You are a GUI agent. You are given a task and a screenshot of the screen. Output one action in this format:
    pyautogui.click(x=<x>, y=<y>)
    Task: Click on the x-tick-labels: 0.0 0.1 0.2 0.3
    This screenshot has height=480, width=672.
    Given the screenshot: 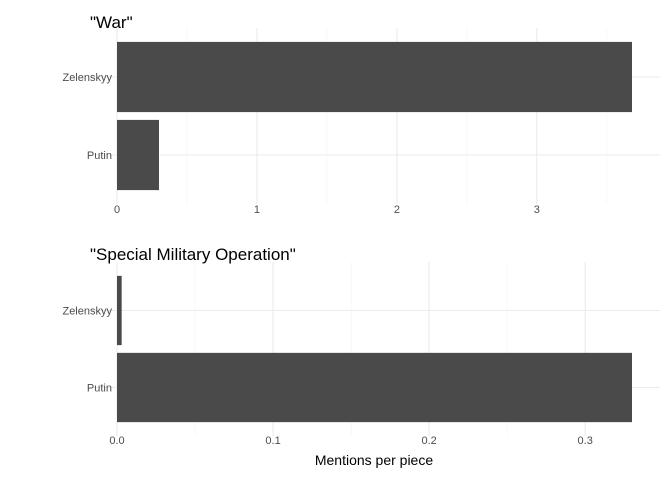 What is the action you would take?
    pyautogui.click(x=350, y=441)
    